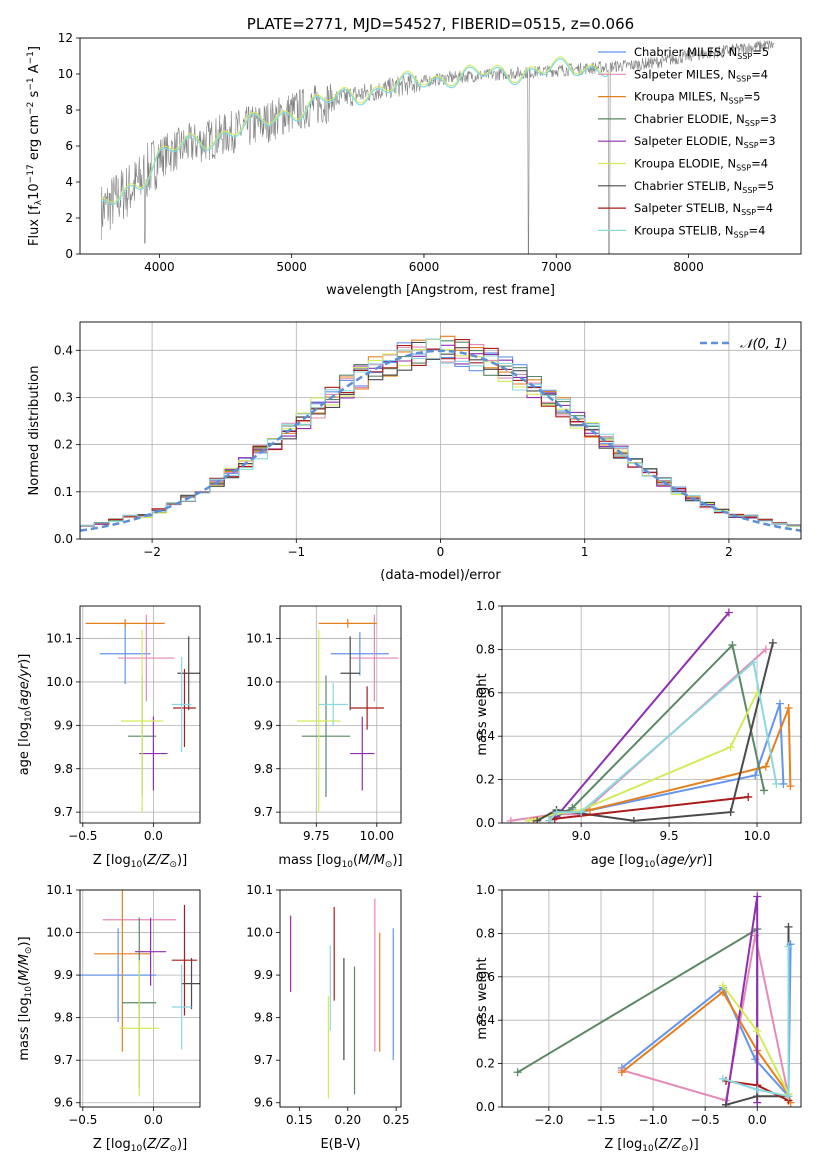  I want to click on legend-entry: Salpeter ELODIE, NSSP=3, so click(705, 142).